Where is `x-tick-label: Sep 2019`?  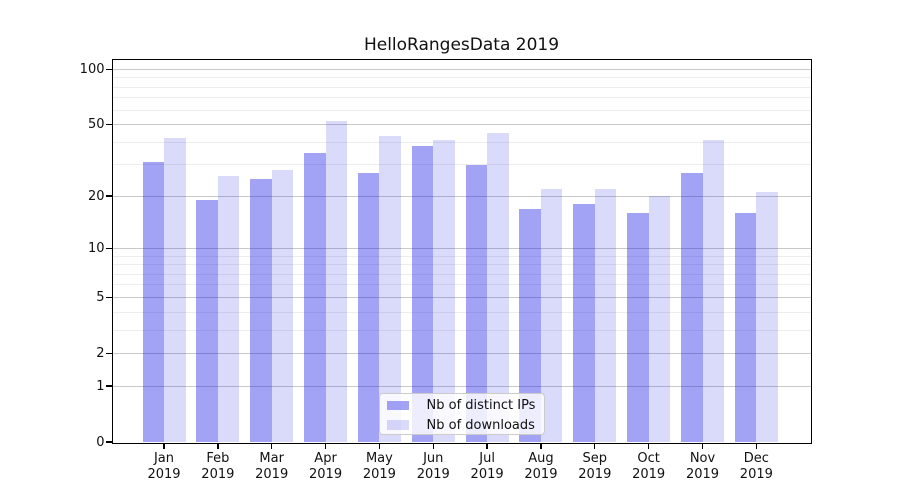 x-tick-label: Sep 2019 is located at coordinates (595, 467).